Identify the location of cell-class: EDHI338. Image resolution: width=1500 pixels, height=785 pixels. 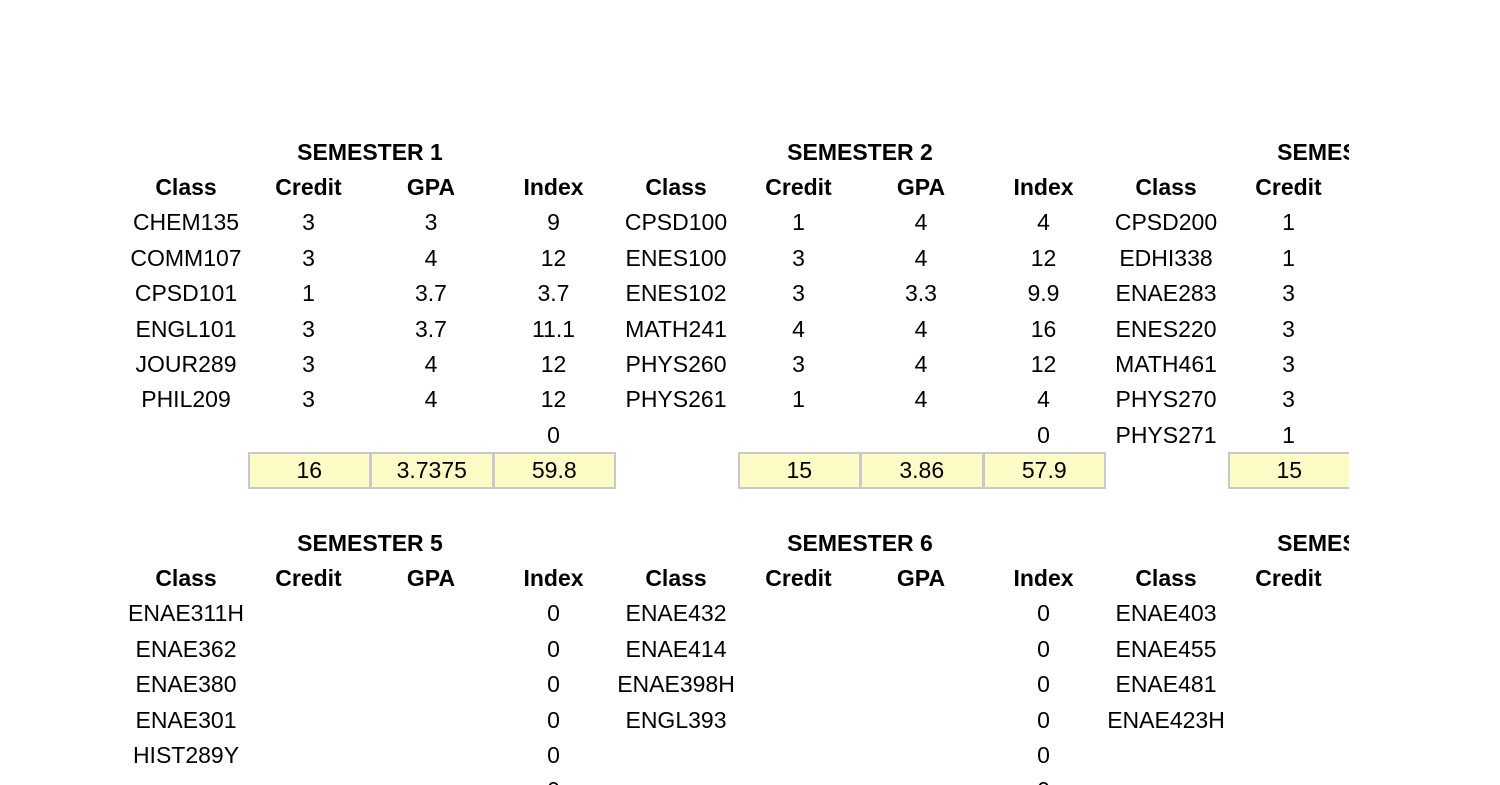
(1166, 257).